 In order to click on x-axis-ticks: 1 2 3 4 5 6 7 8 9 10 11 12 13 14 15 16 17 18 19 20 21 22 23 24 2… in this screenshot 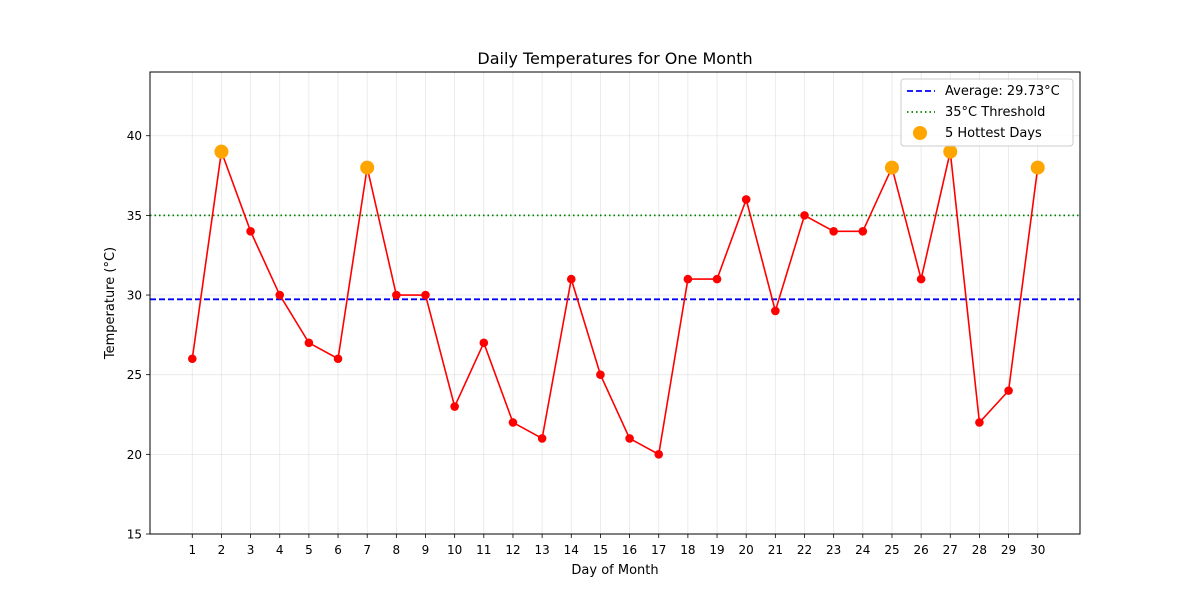, I will do `click(616, 545)`.